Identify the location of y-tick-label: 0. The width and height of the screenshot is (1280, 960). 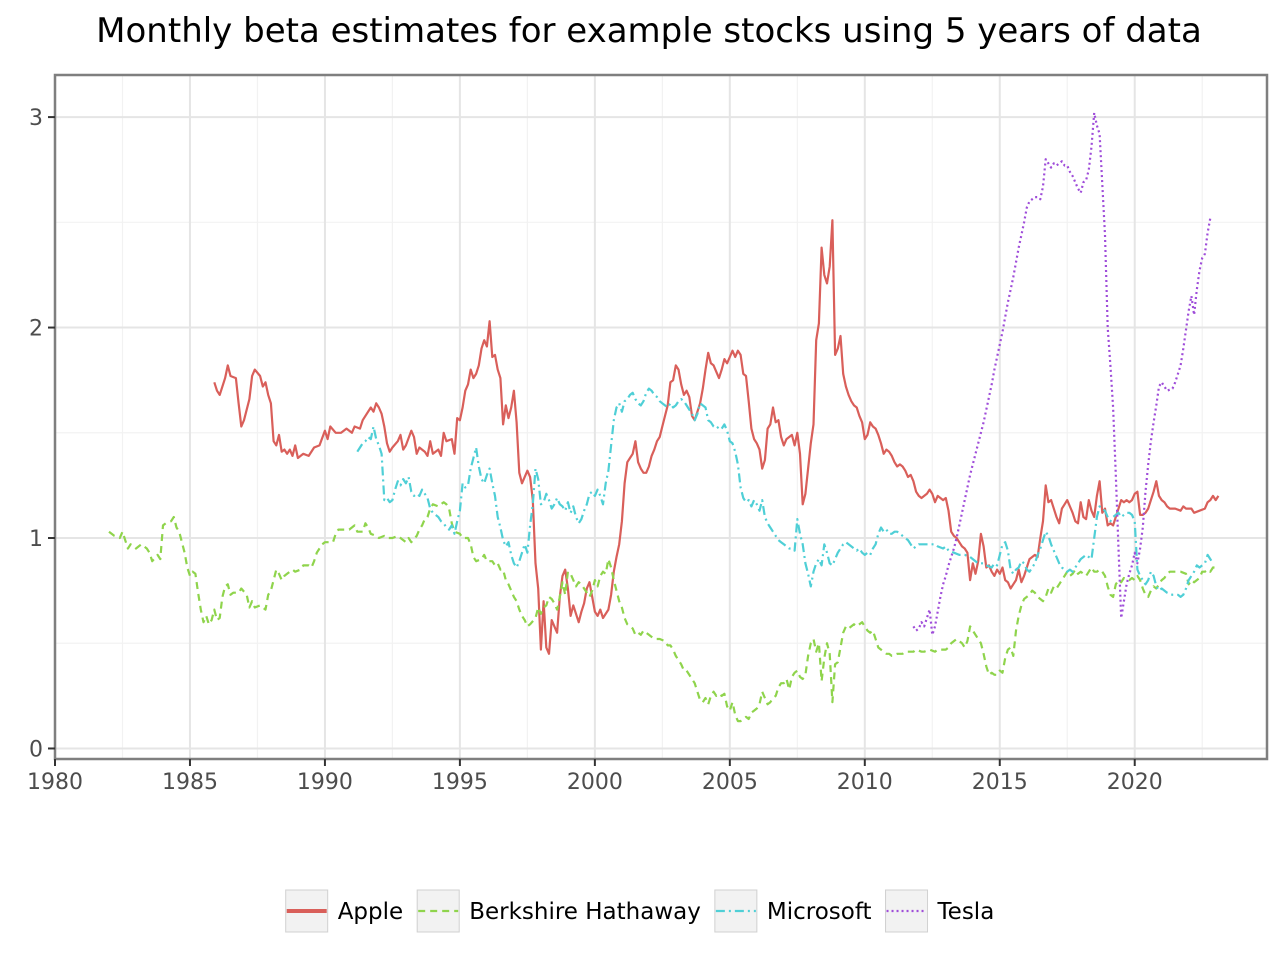
(36, 749).